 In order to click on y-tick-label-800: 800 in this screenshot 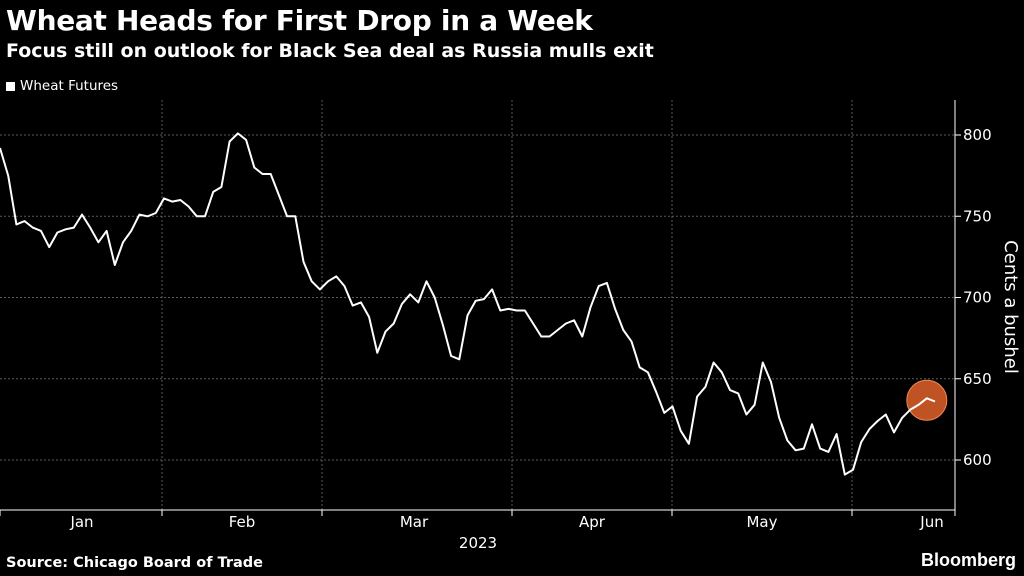, I will do `click(977, 135)`.